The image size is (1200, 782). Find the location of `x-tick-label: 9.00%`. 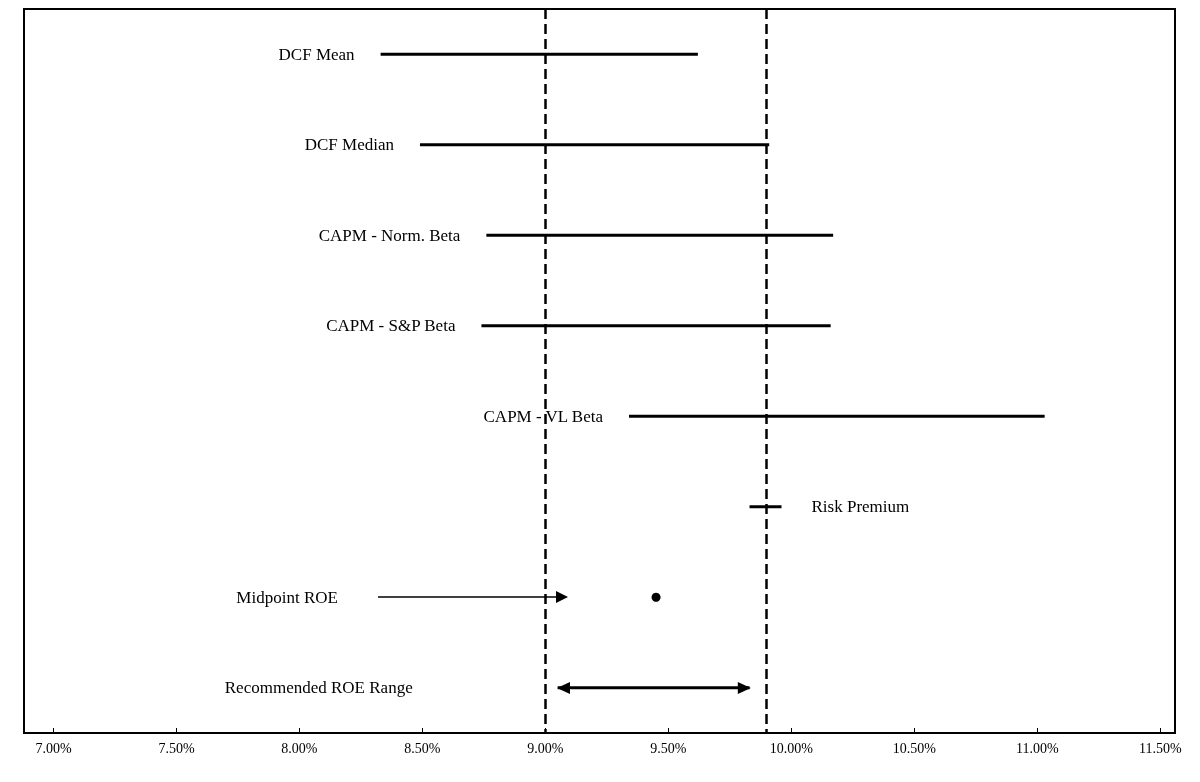

x-tick-label: 9.00% is located at coordinates (545, 748).